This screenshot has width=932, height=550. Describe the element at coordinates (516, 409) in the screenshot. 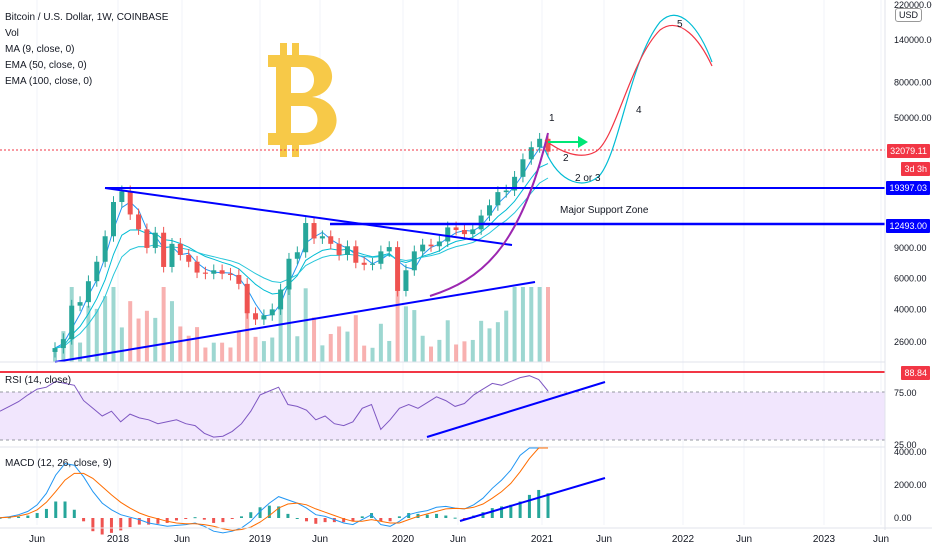

I see `rsi-trendline` at that location.